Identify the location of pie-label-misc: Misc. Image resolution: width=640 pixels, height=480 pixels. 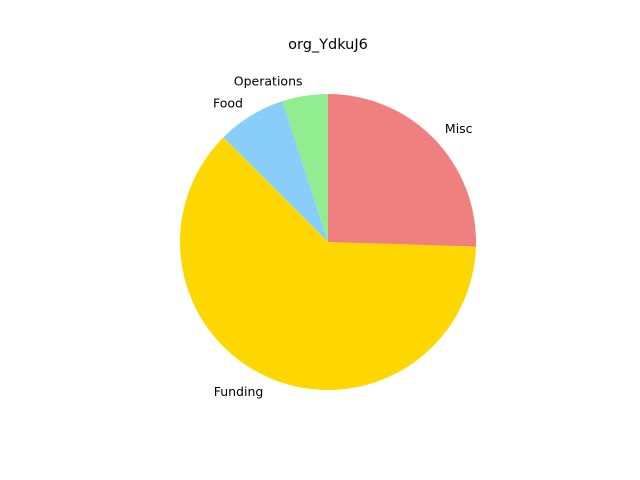
(459, 128).